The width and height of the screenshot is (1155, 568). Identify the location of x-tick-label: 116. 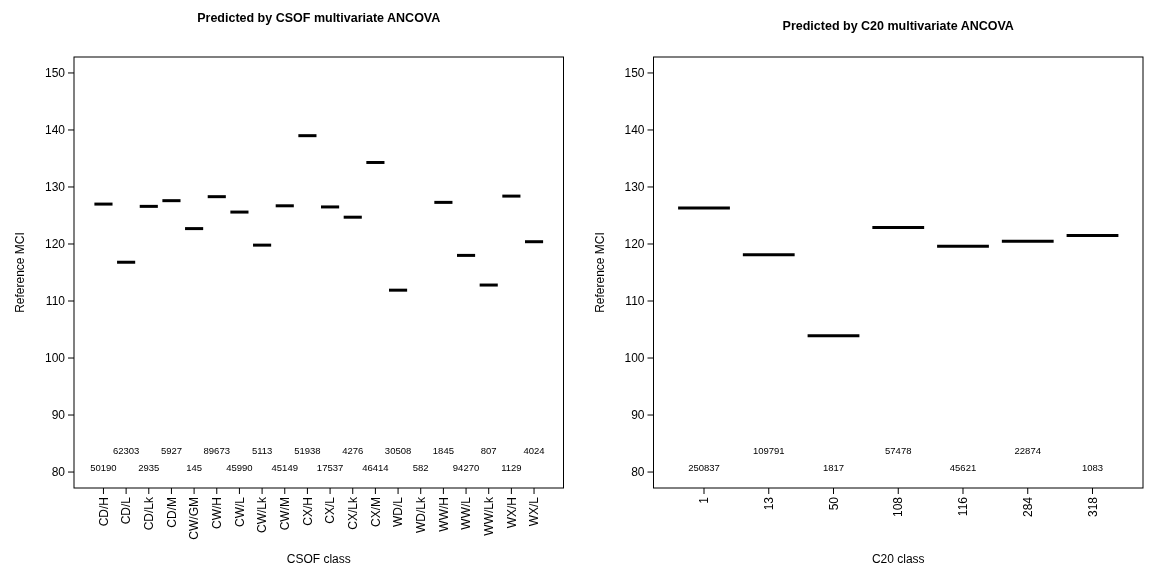
(963, 506).